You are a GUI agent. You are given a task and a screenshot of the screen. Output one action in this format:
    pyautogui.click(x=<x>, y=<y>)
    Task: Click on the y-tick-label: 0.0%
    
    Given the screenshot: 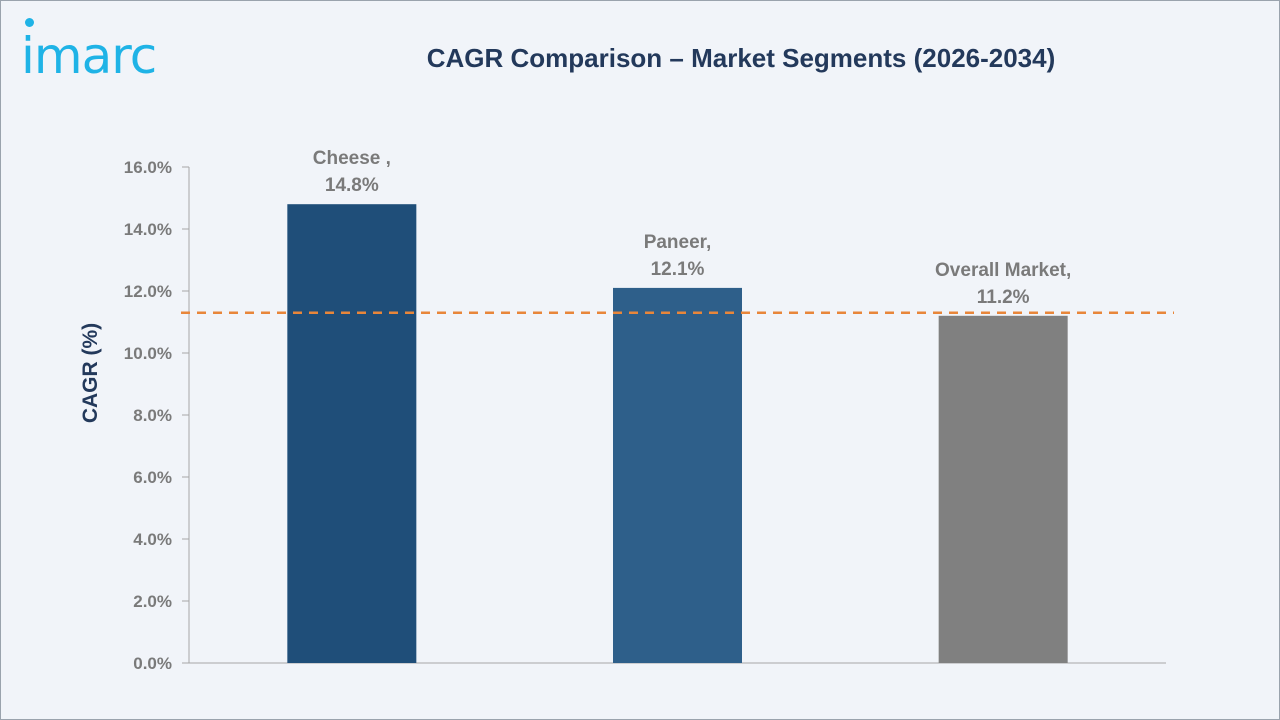 What is the action you would take?
    pyautogui.click(x=152, y=663)
    